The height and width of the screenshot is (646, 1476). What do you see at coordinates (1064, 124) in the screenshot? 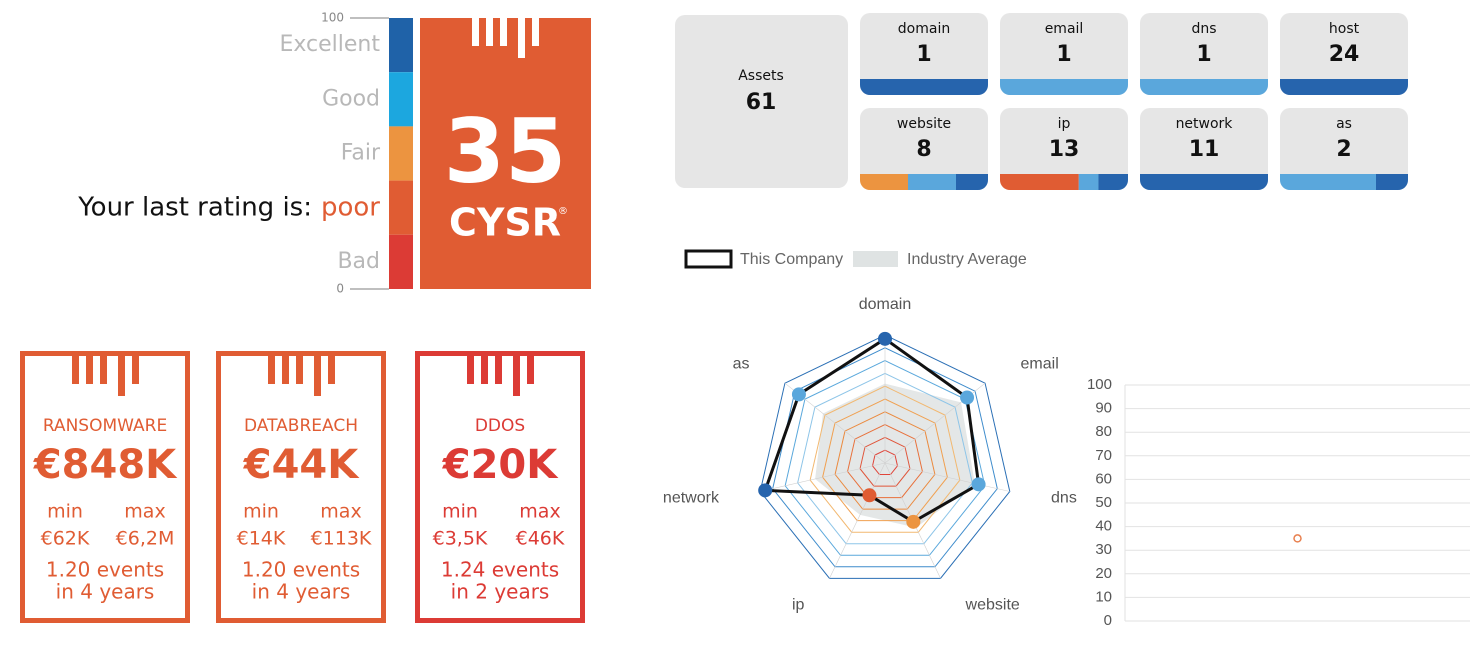
I see `tile-label: ip` at bounding box center [1064, 124].